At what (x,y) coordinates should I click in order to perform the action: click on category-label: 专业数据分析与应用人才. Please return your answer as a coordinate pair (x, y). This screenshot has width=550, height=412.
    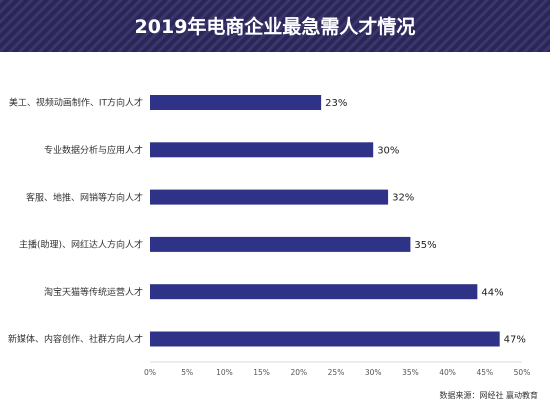
    Looking at the image, I should click on (93, 150).